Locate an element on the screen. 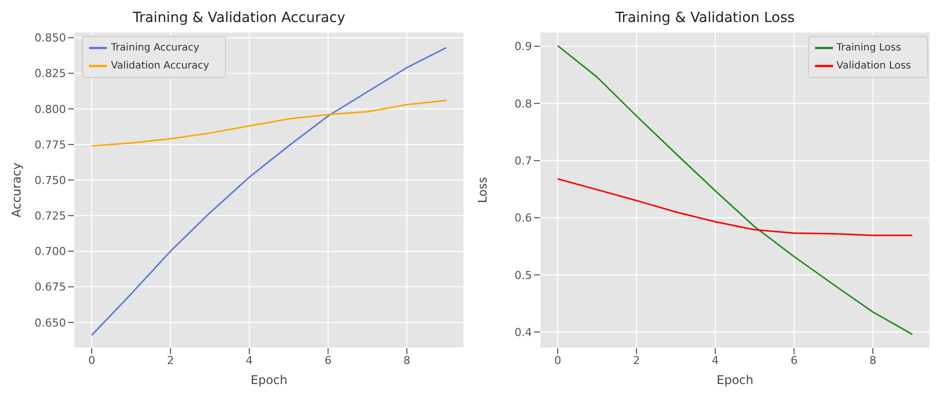 Image resolution: width=936 pixels, height=400 pixels. y-tick-label: 0.7 is located at coordinates (523, 161).